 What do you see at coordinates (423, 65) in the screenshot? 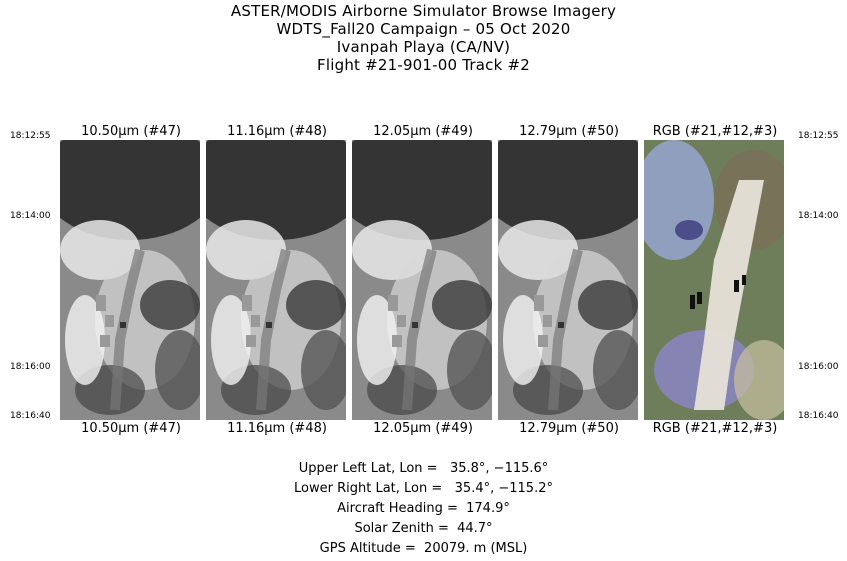
I see `title-line-4: Flight #21-901-00 Track #2` at bounding box center [423, 65].